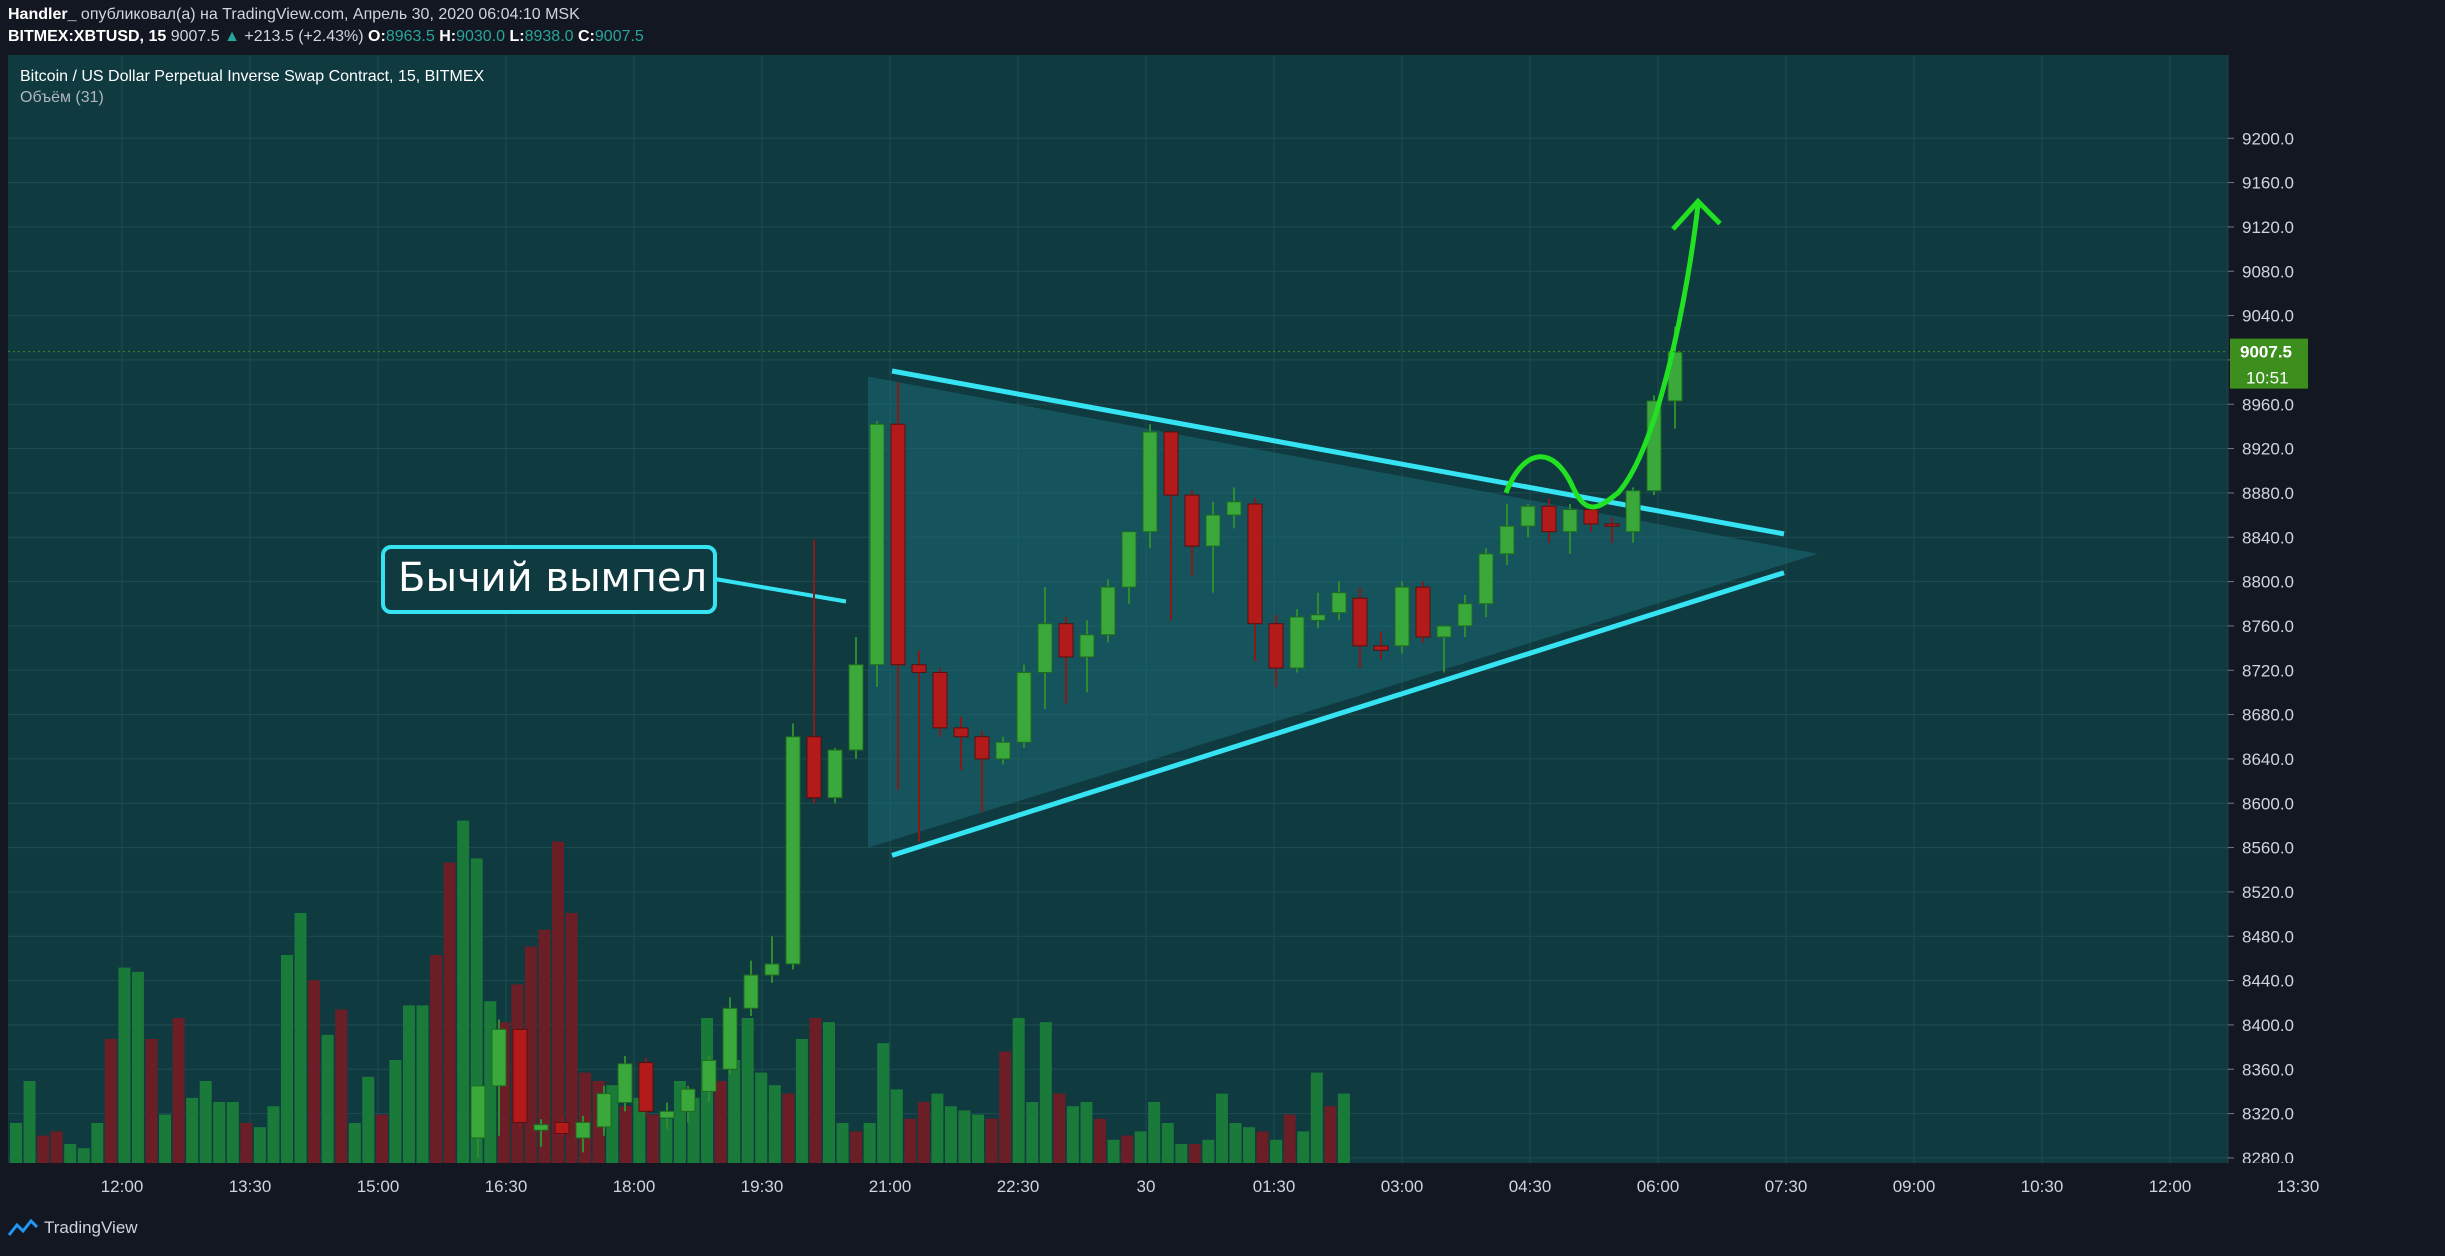 The height and width of the screenshot is (1256, 2445). Describe the element at coordinates (2268, 1069) in the screenshot. I see `price-tick-label: 8360.0` at that location.